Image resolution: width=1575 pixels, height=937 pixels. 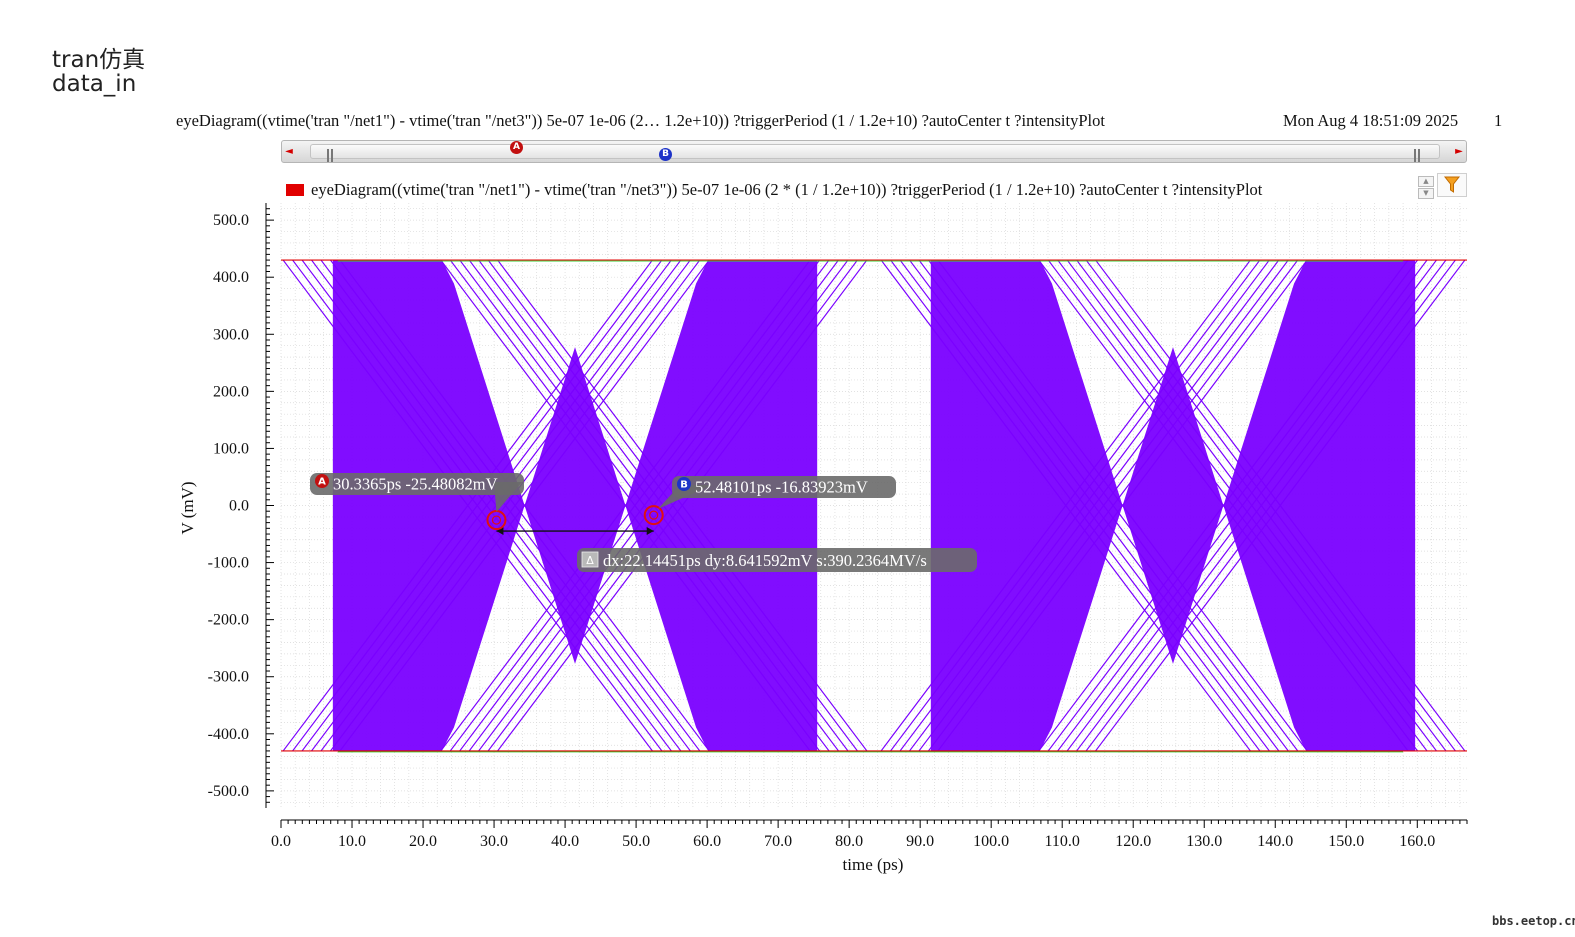 What do you see at coordinates (423, 841) in the screenshot?
I see `x-tick-label: 20.0` at bounding box center [423, 841].